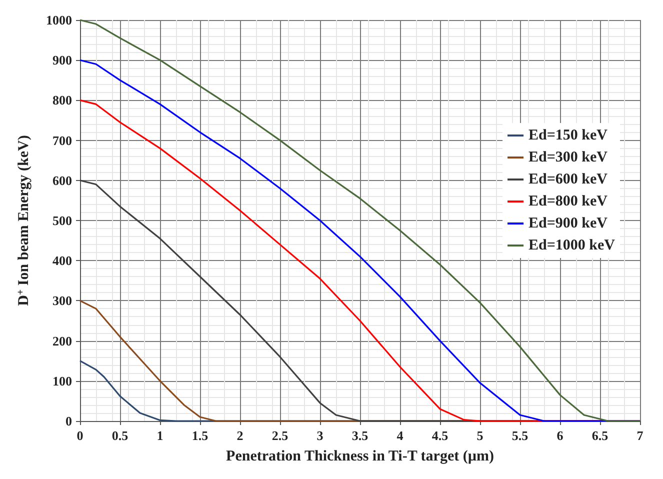 The image size is (663, 479). What do you see at coordinates (360, 435) in the screenshot?
I see `x-tick-label: 3.5` at bounding box center [360, 435].